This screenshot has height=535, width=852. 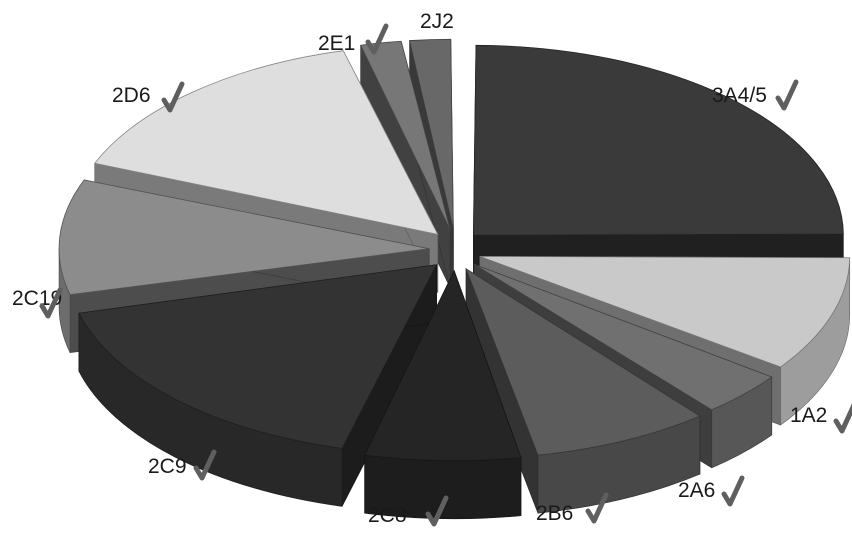 I want to click on slice-2b6, so click(x=583, y=361).